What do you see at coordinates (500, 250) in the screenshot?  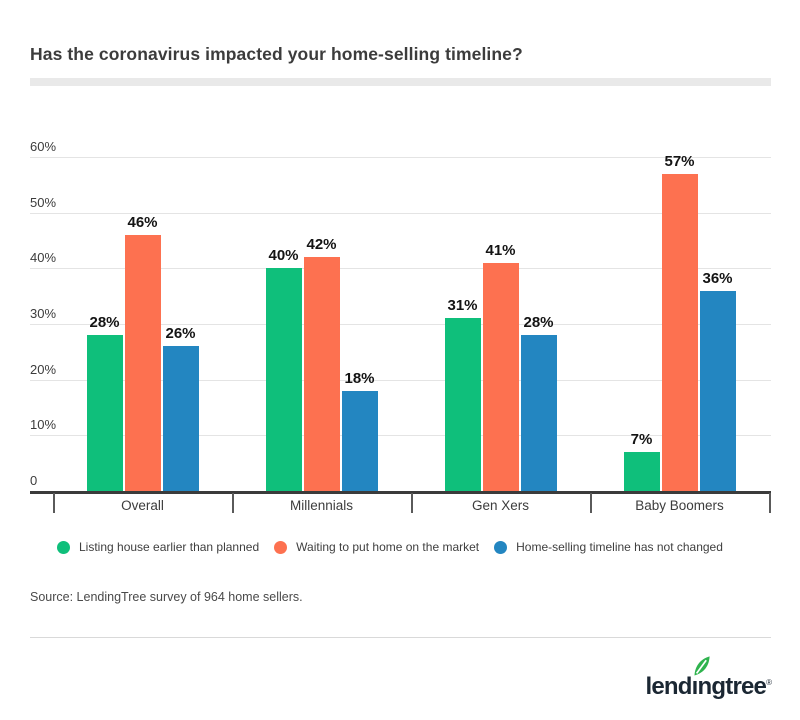 I see `bar-value-label: 41%` at bounding box center [500, 250].